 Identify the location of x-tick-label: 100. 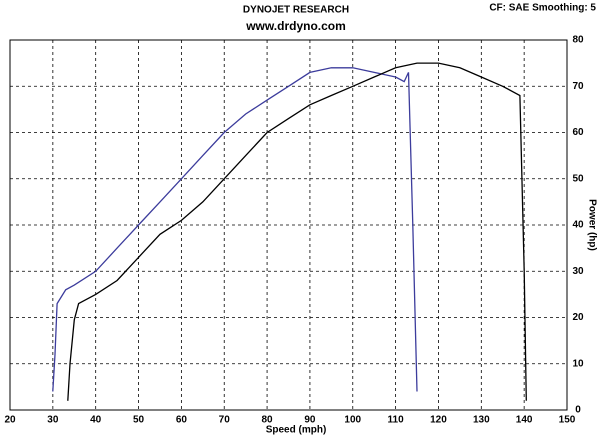
(352, 420).